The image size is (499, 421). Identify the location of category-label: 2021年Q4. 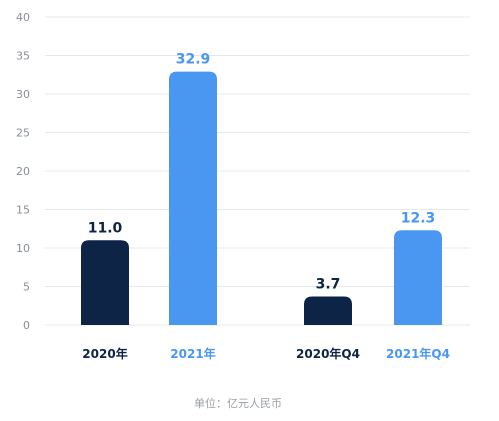
(418, 353).